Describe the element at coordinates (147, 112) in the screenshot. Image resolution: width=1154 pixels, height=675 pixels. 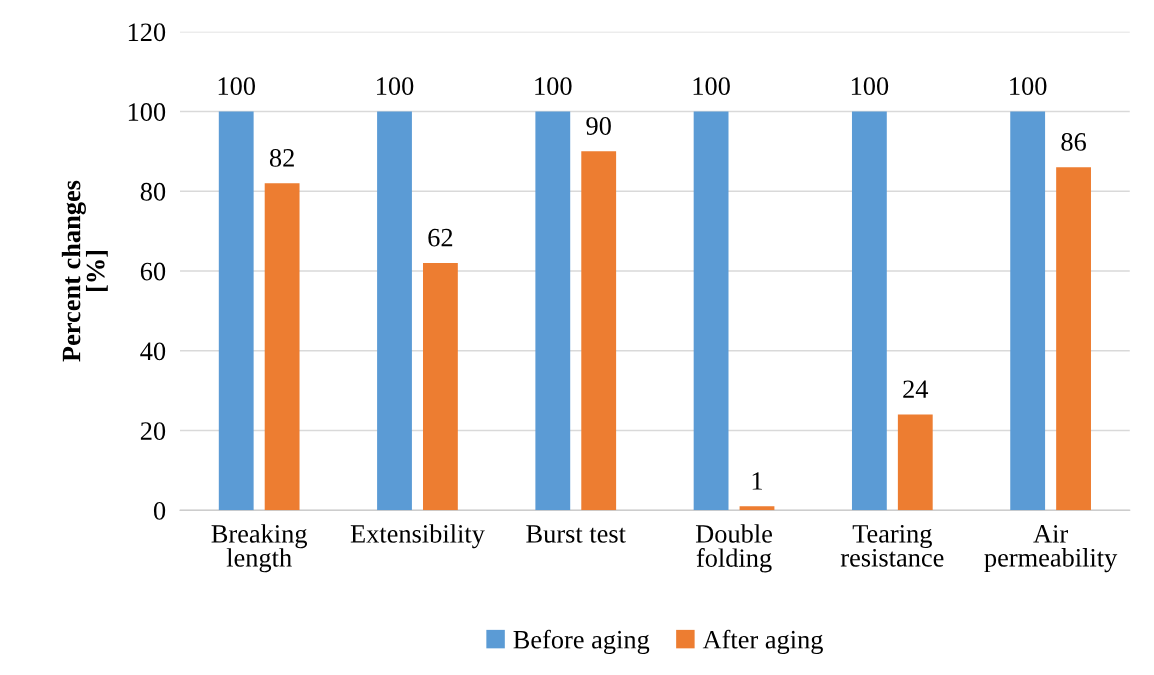
I see `y-tick-label: 100` at that location.